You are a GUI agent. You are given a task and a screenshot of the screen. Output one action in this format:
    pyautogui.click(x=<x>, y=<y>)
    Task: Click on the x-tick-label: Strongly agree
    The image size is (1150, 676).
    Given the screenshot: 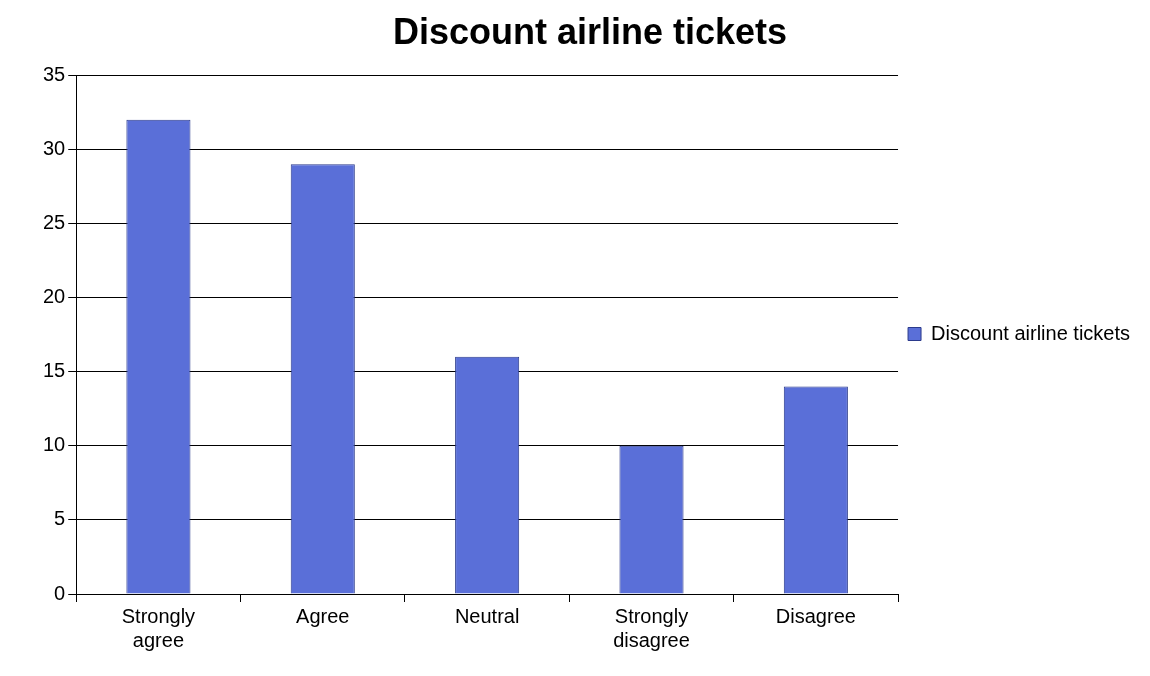 What is the action you would take?
    pyautogui.click(x=158, y=627)
    